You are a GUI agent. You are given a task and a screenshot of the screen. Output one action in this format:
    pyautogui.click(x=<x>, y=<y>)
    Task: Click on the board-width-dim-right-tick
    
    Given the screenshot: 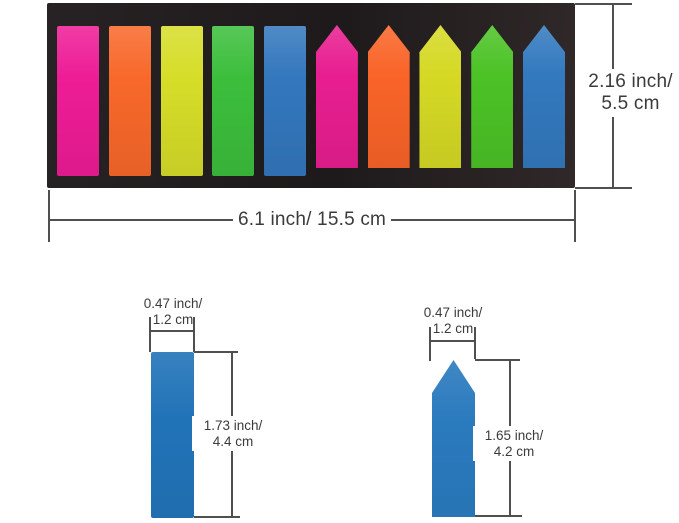 What is the action you would take?
    pyautogui.click(x=575, y=216)
    